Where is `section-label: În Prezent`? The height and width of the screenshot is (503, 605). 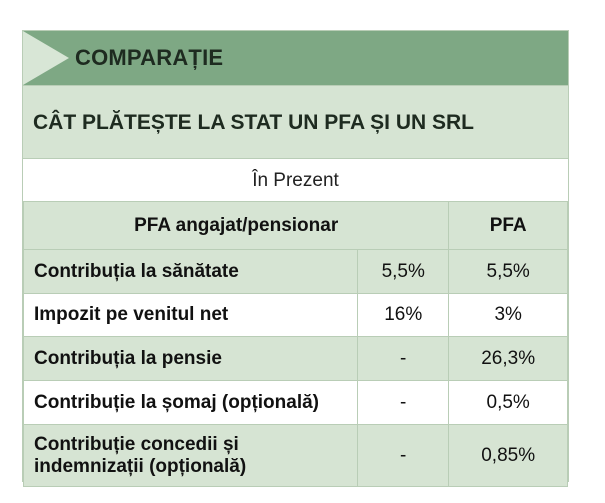
section-label: În Prezent is located at coordinates (295, 180).